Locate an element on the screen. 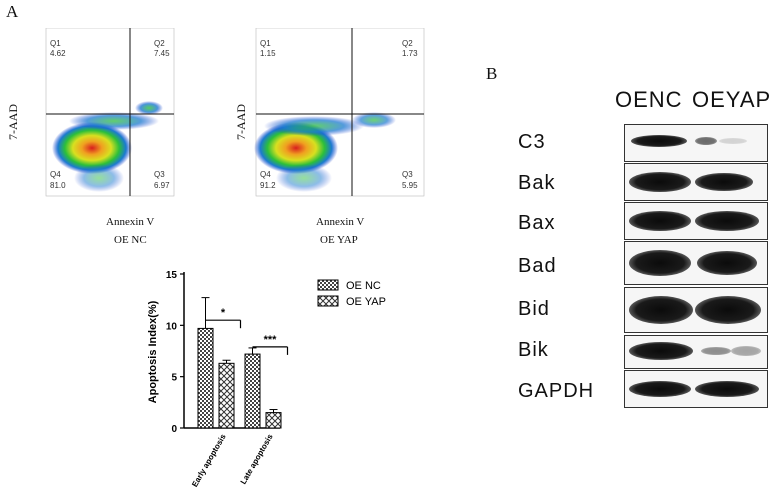 This screenshot has height=492, width=779. flow-ylabel-2: 7-AAD is located at coordinates (241, 122).